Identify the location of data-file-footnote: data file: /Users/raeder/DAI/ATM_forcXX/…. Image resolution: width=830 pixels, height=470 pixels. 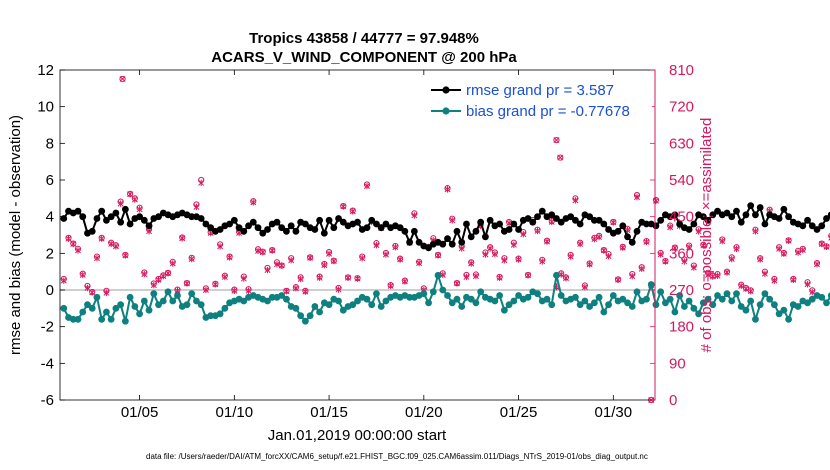
(397, 456).